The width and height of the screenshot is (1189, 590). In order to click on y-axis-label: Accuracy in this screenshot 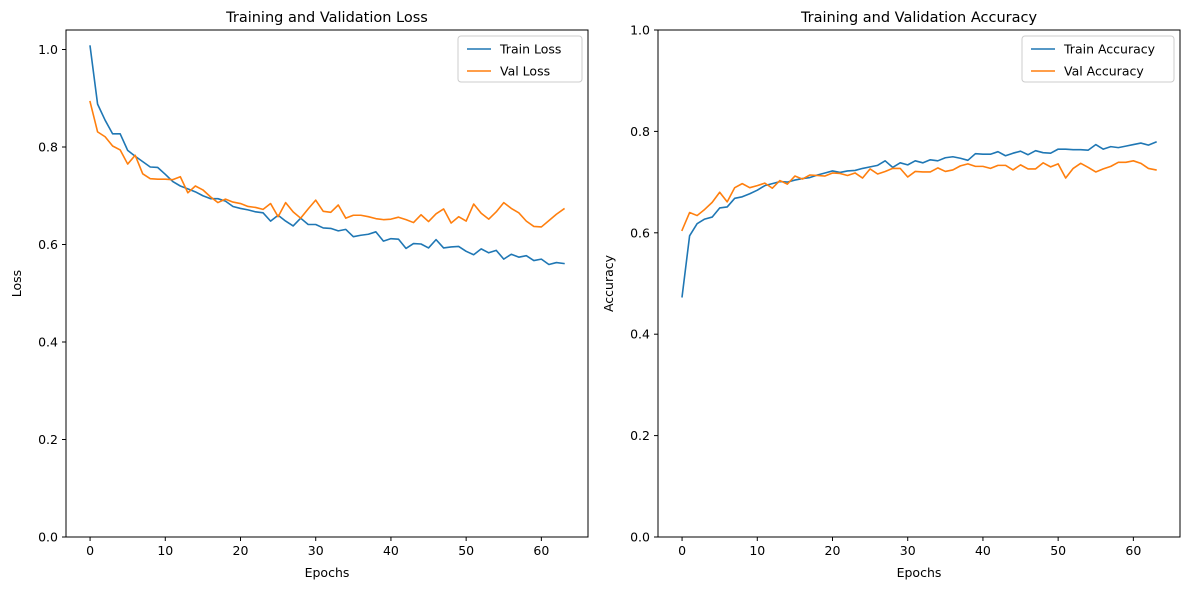, I will do `click(608, 283)`.